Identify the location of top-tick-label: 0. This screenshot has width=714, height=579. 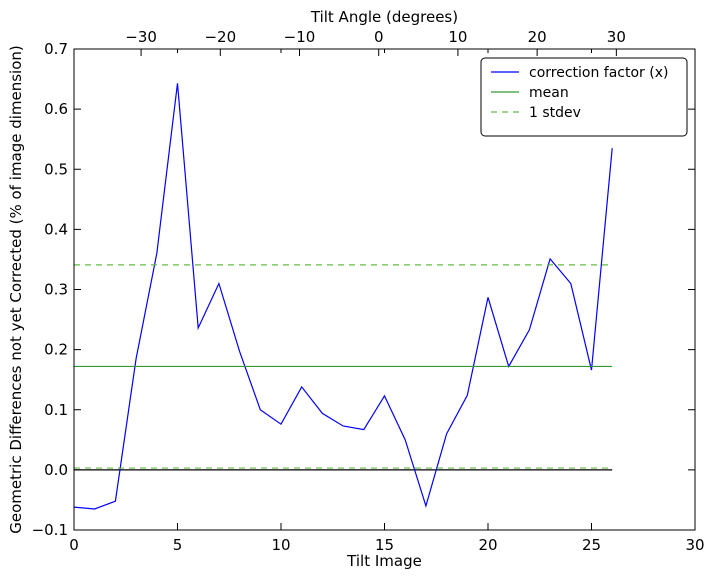
(379, 37).